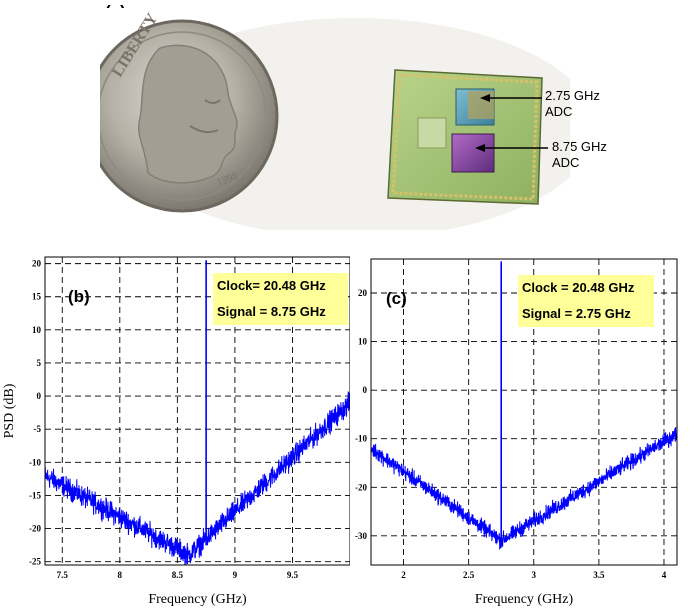 Image resolution: width=694 pixels, height=611 pixels. Describe the element at coordinates (178, 575) in the screenshot. I see `x-tick-label: 8.5` at that location.